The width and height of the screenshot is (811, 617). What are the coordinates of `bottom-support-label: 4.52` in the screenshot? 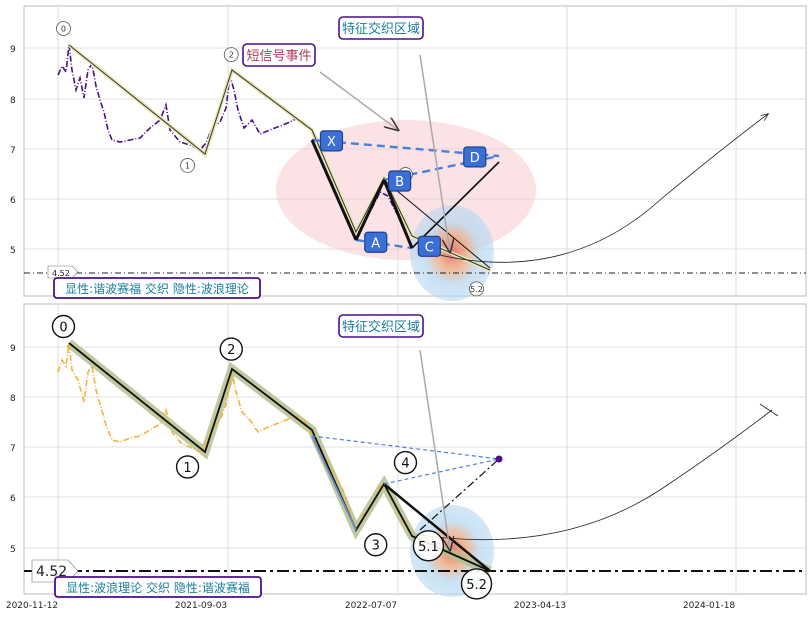 It's located at (51, 572).